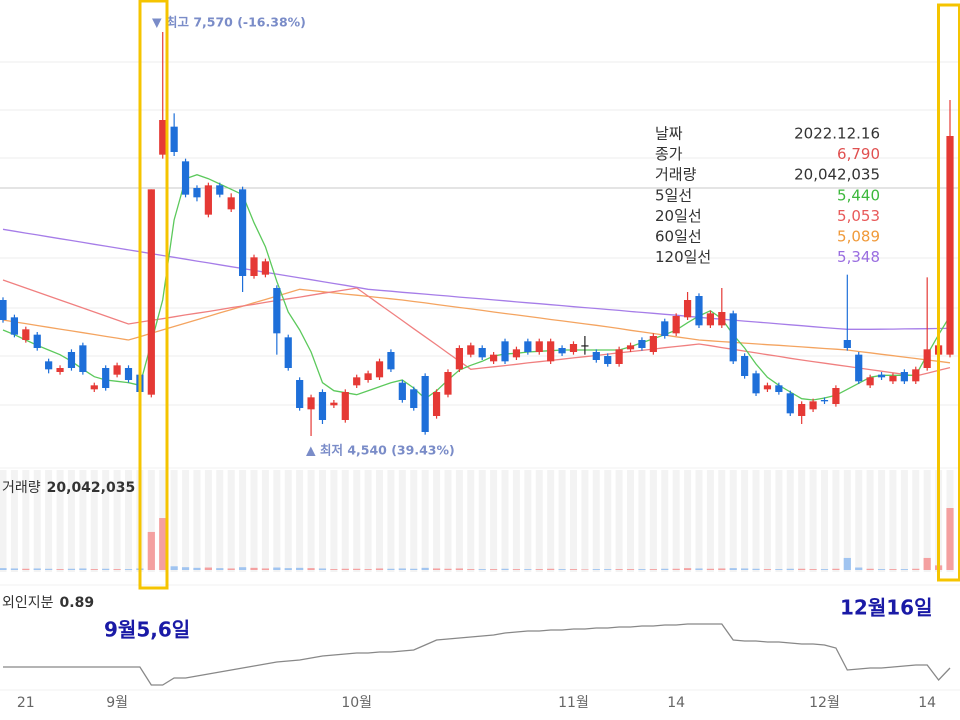 The image size is (960, 720). I want to click on foreign-ownership-line, so click(477, 654).